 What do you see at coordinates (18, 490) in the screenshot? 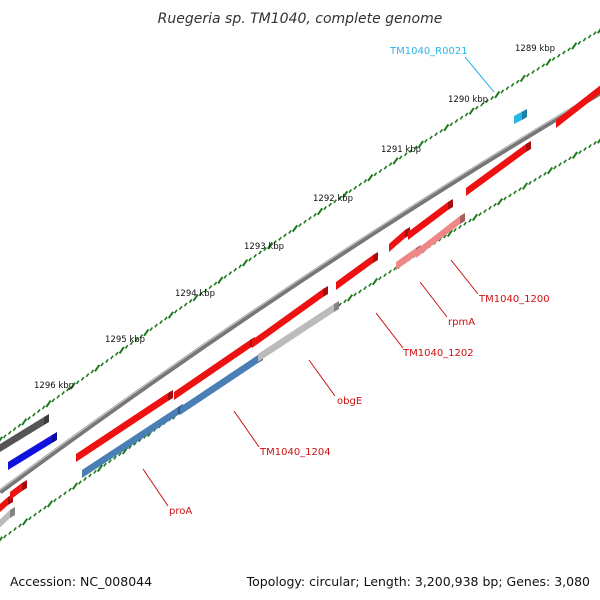
I see `gene-left-red-small` at bounding box center [18, 490].